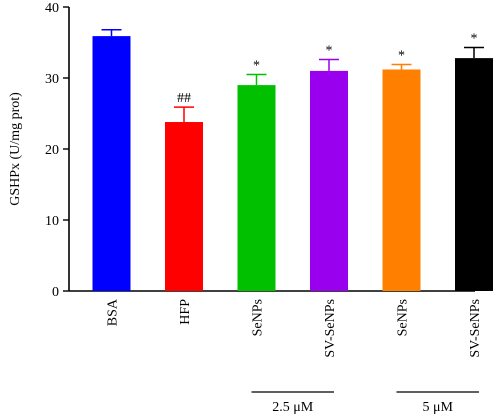 This screenshot has height=418, width=500. Describe the element at coordinates (185, 312) in the screenshot. I see `x-tick-label: HFP` at that location.